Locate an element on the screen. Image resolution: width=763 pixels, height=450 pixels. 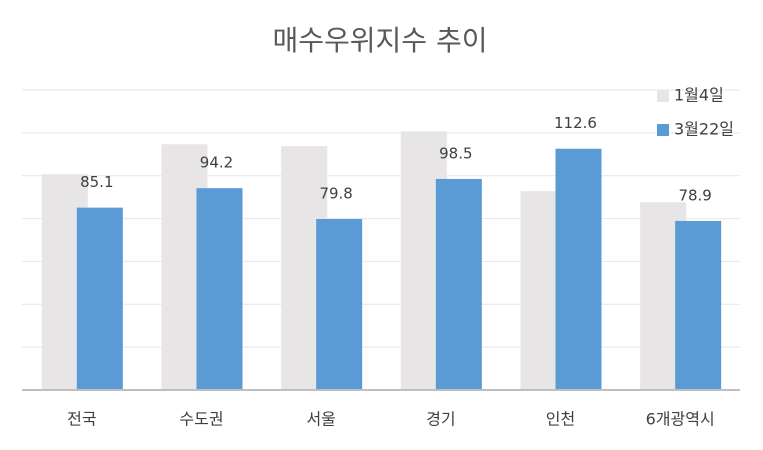
x-tick-label: 경기 is located at coordinates (440, 419).